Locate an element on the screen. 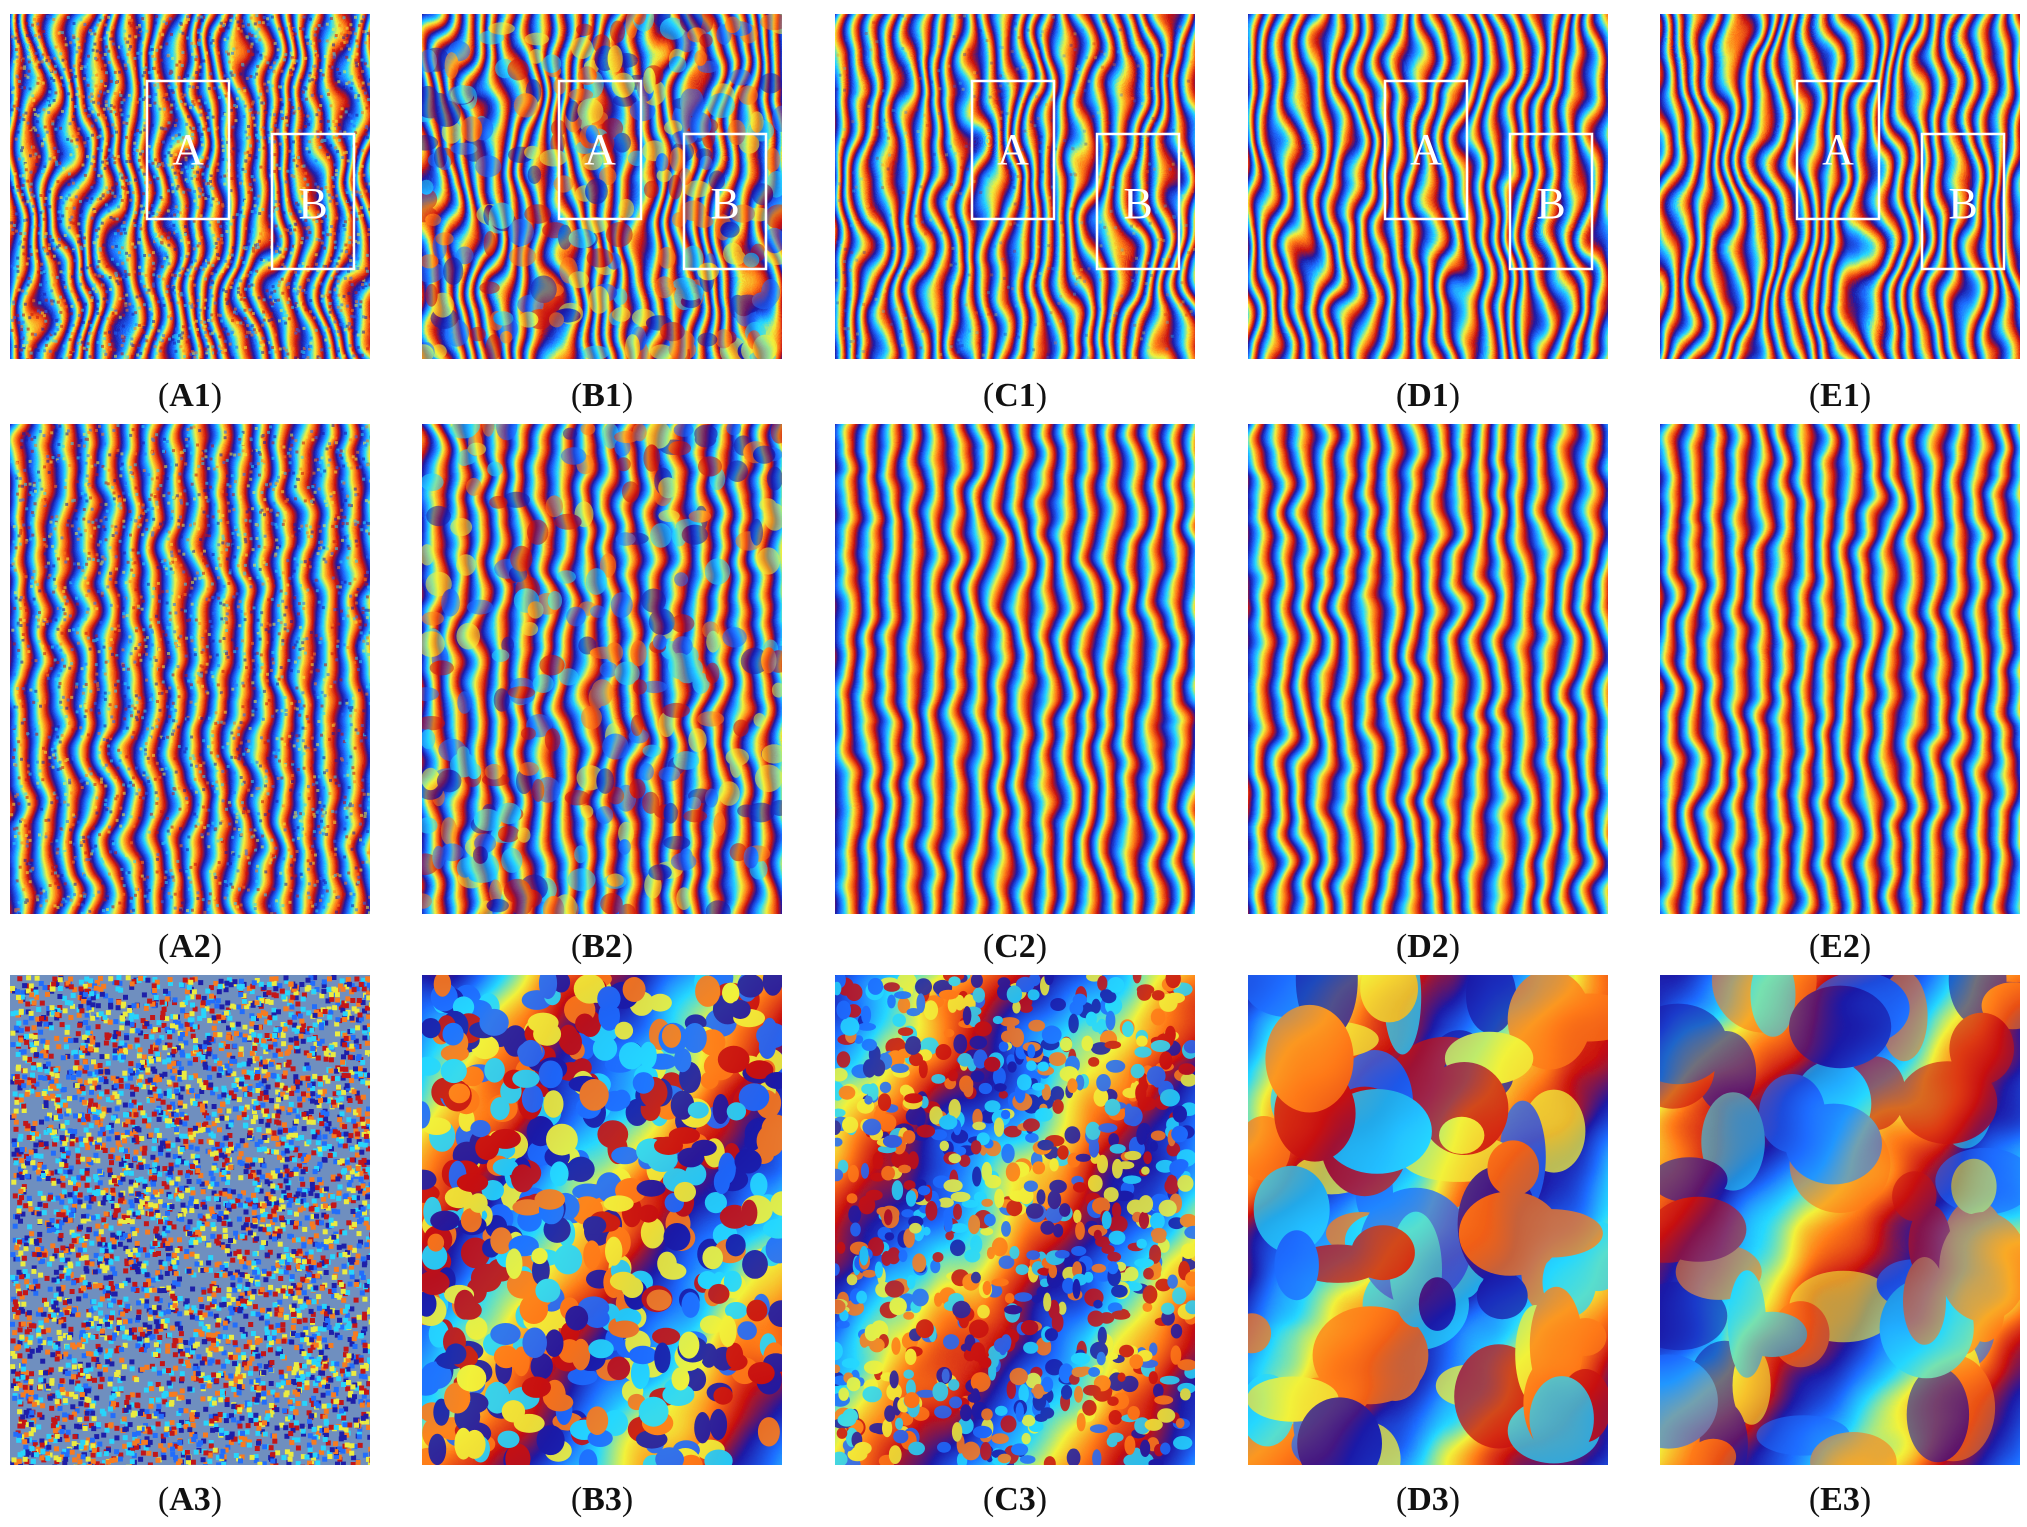  caption-C1: (C1) is located at coordinates (1015, 395).